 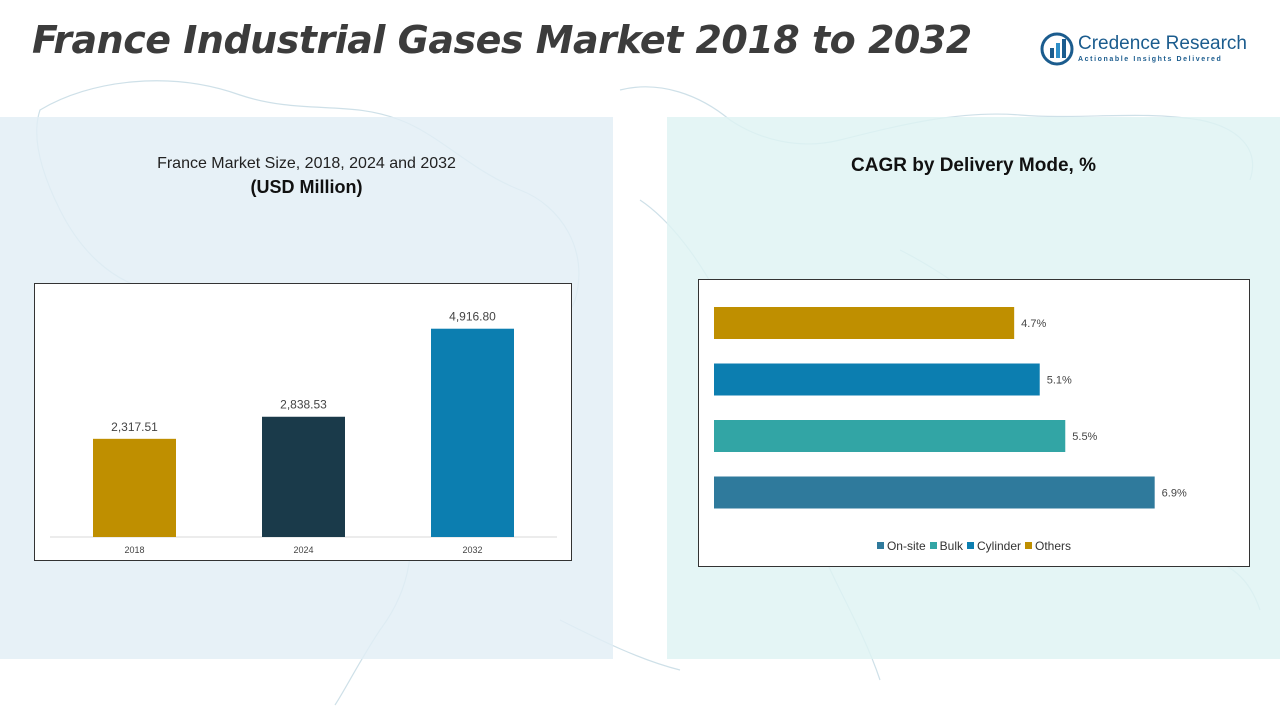 I want to click on bar-2024, so click(x=303, y=476).